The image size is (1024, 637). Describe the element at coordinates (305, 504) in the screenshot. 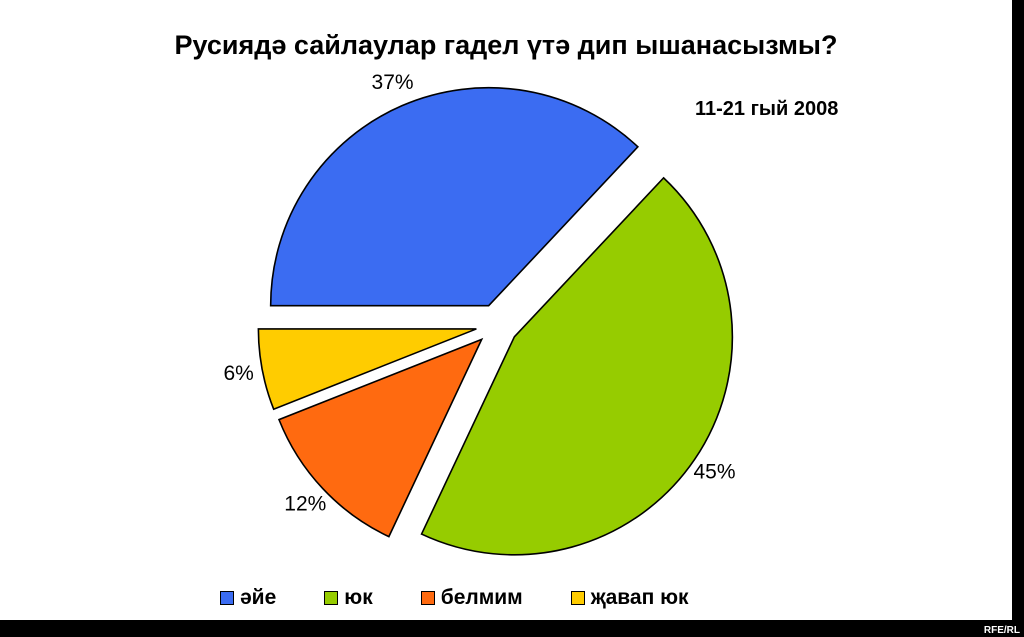

I see `data-label-dont-know: 12%` at that location.